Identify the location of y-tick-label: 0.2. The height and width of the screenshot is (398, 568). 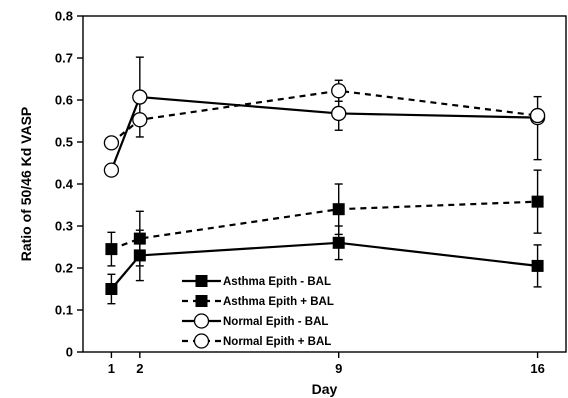
(64, 268).